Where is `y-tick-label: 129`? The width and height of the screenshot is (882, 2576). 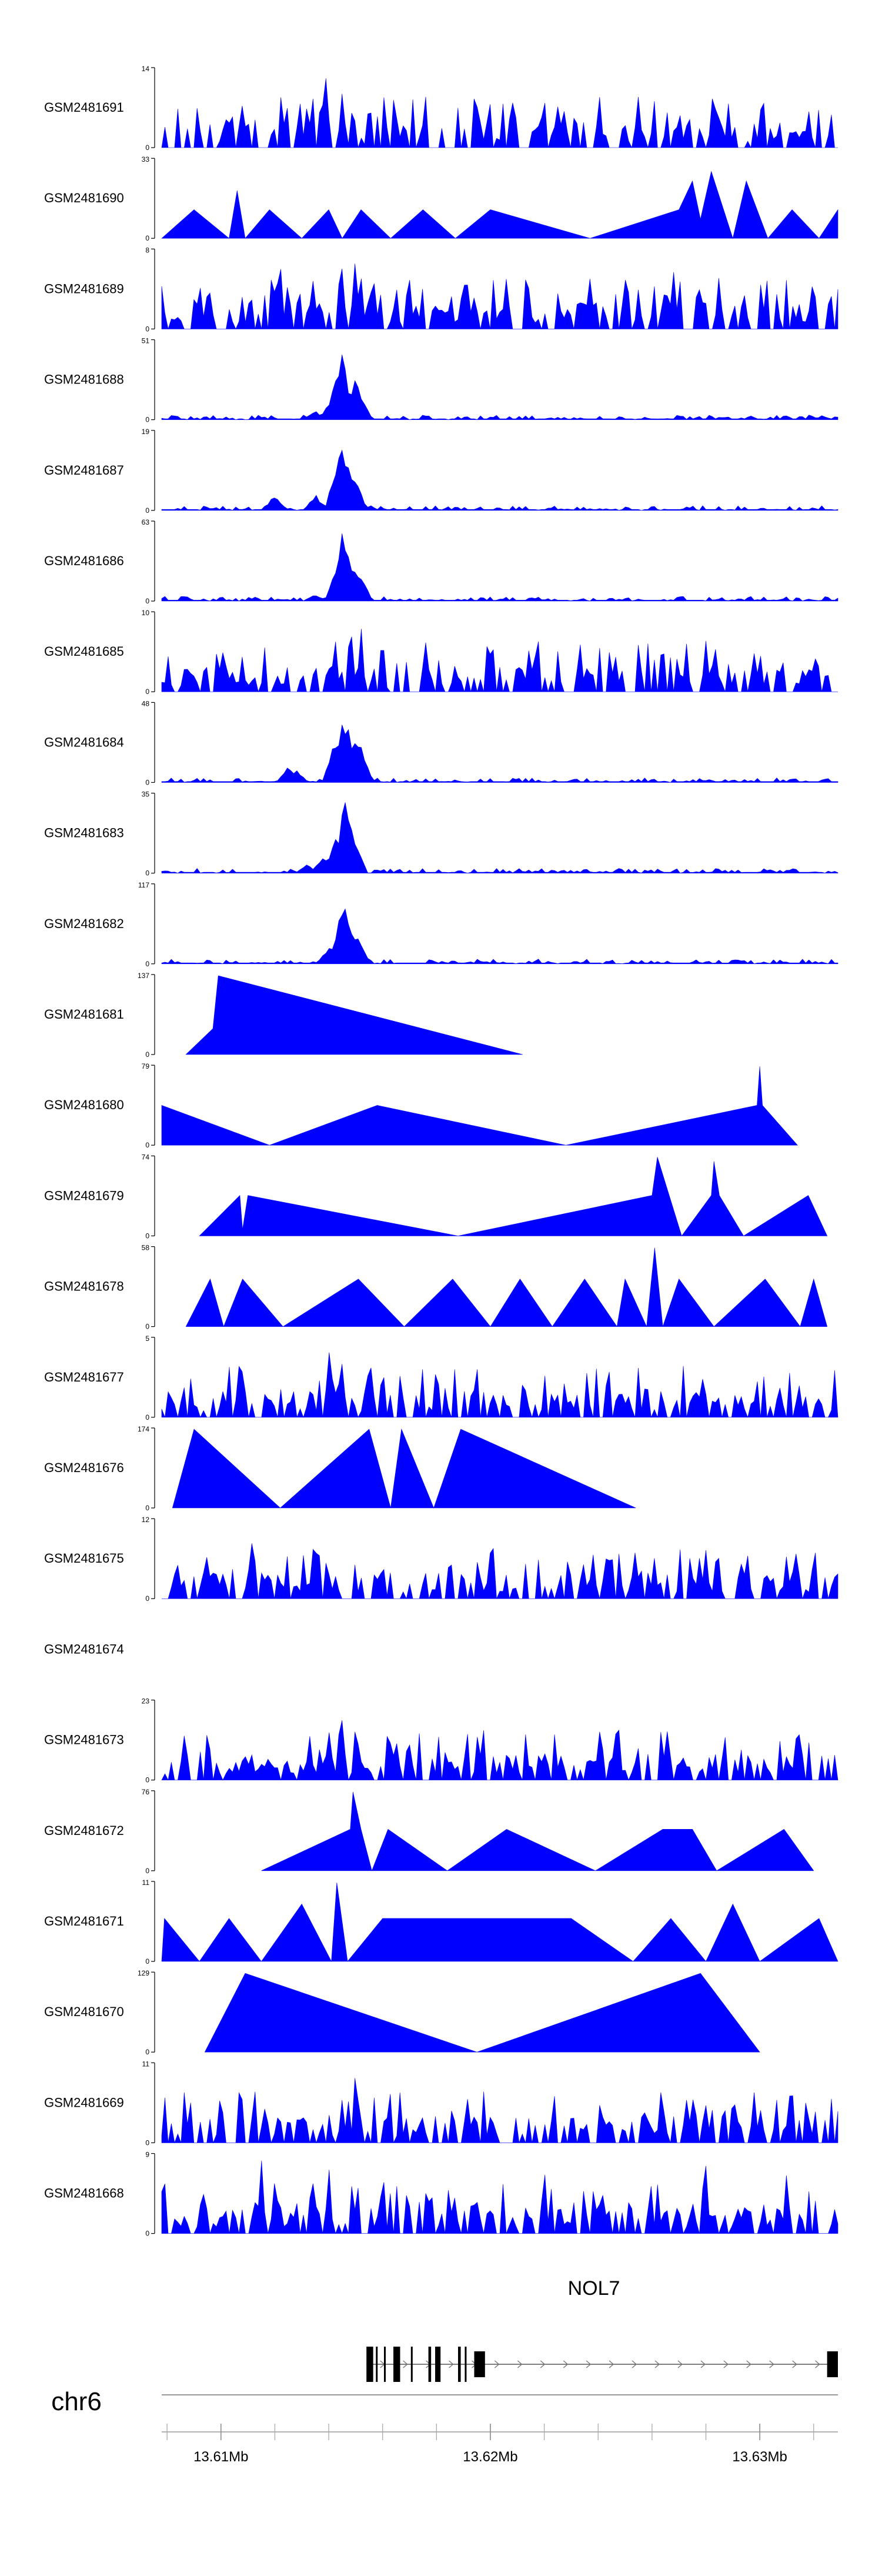 y-tick-label: 129 is located at coordinates (143, 1973).